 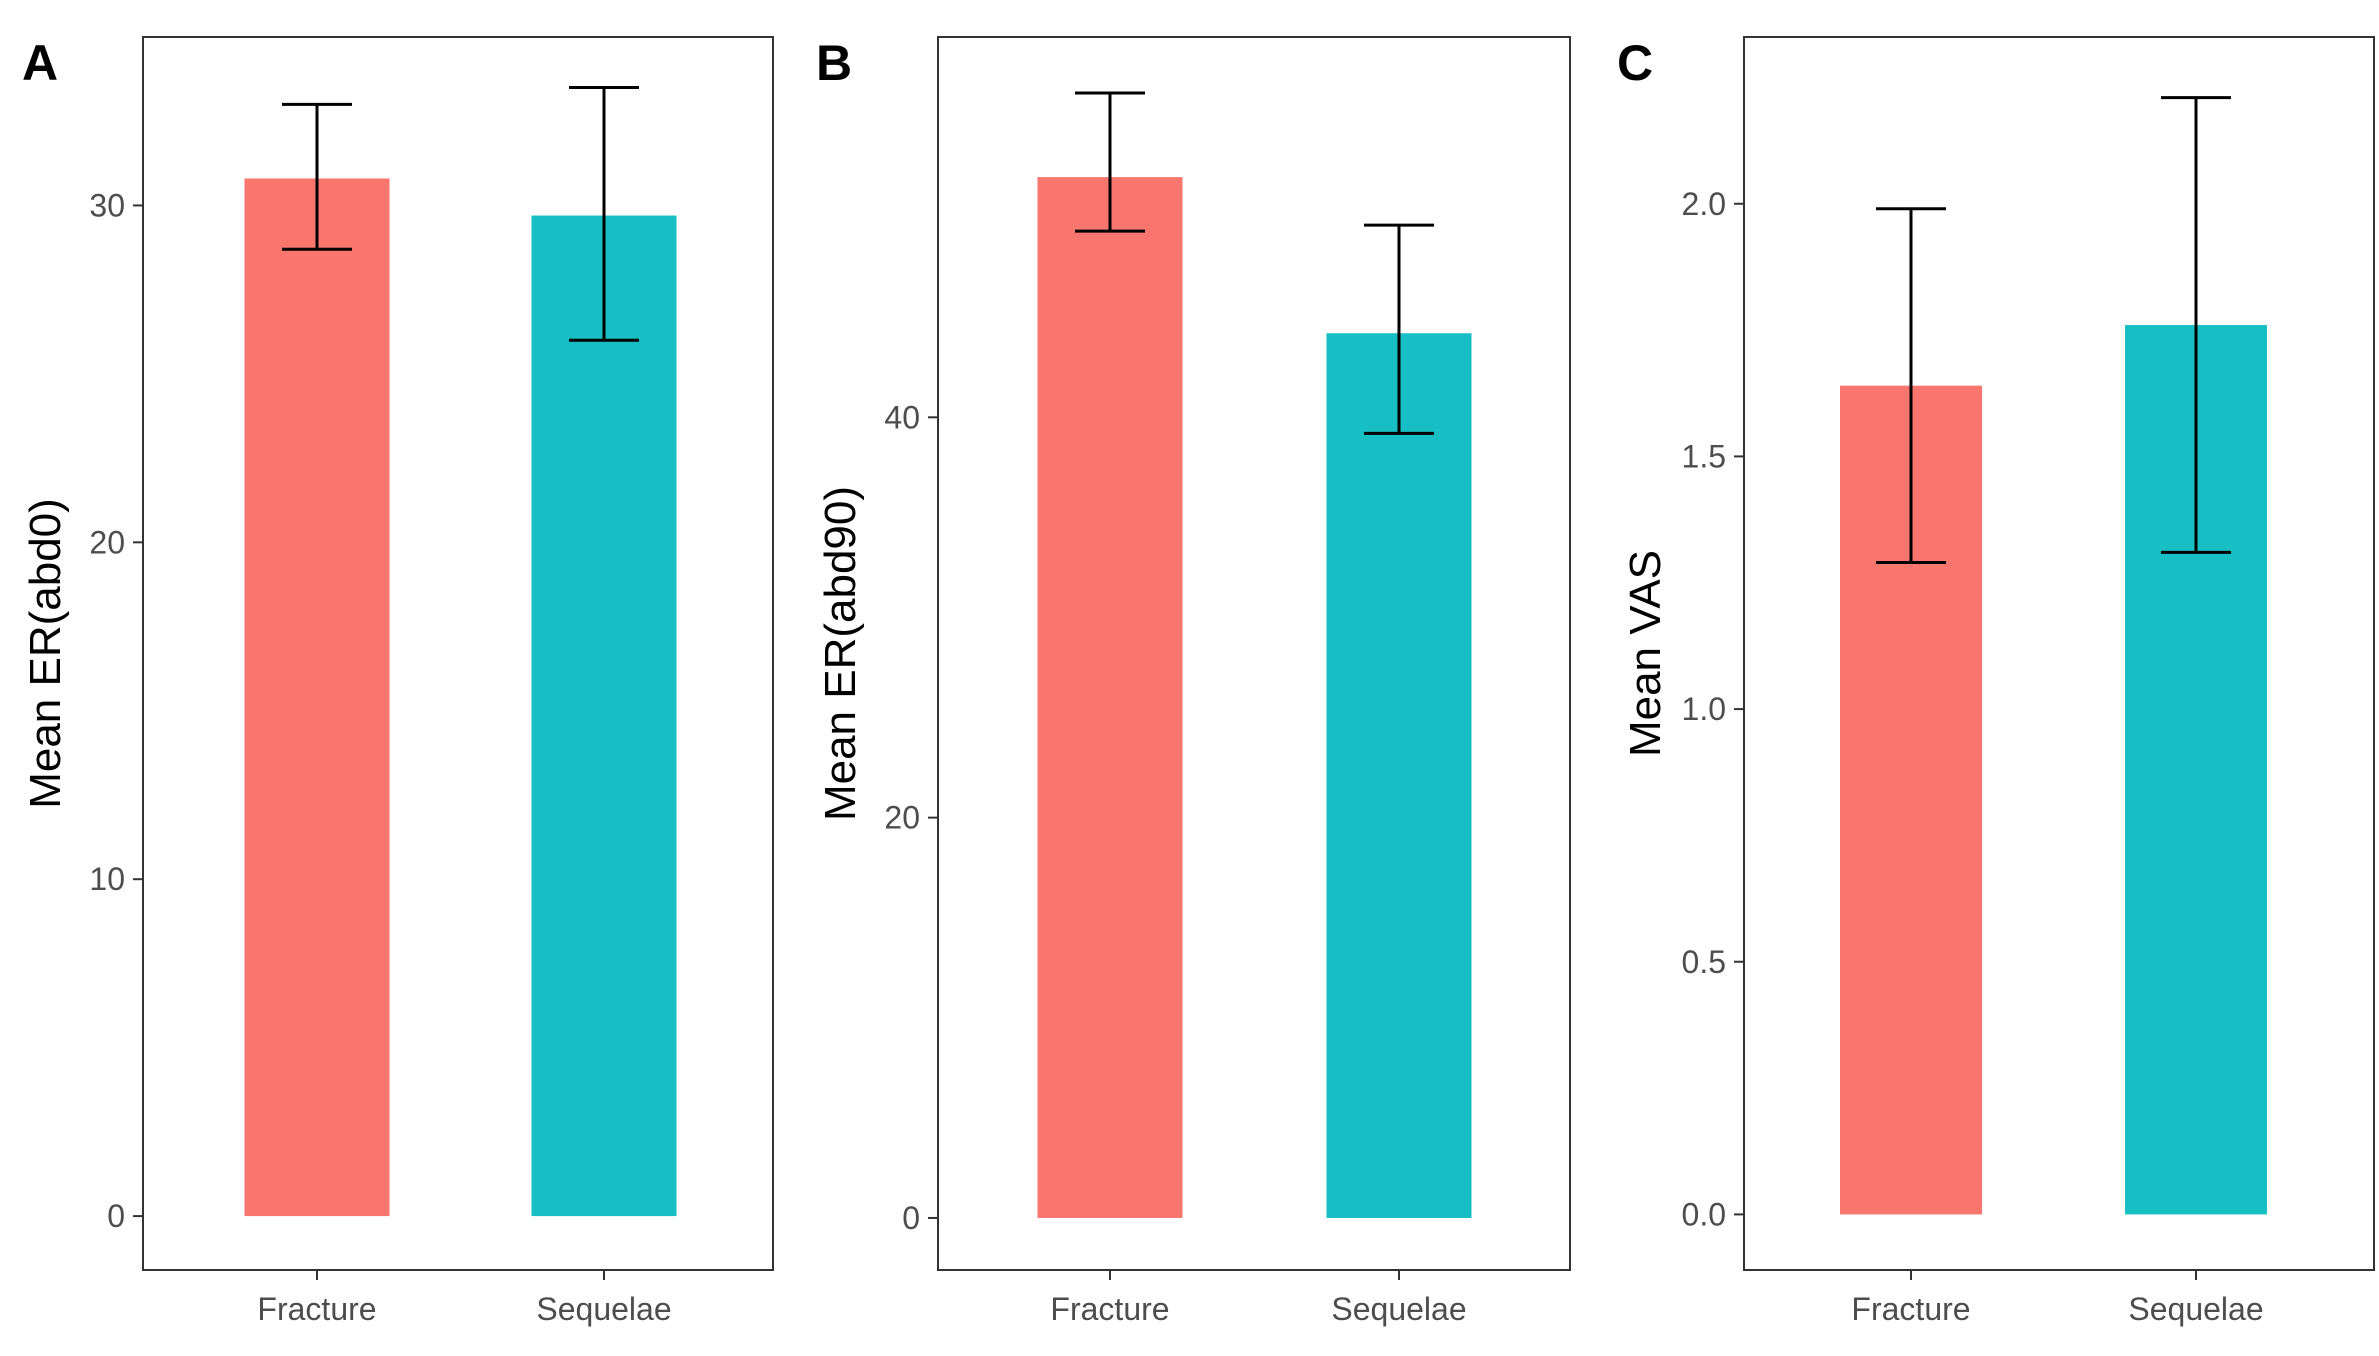 I want to click on panel-tag: A, so click(x=40, y=63).